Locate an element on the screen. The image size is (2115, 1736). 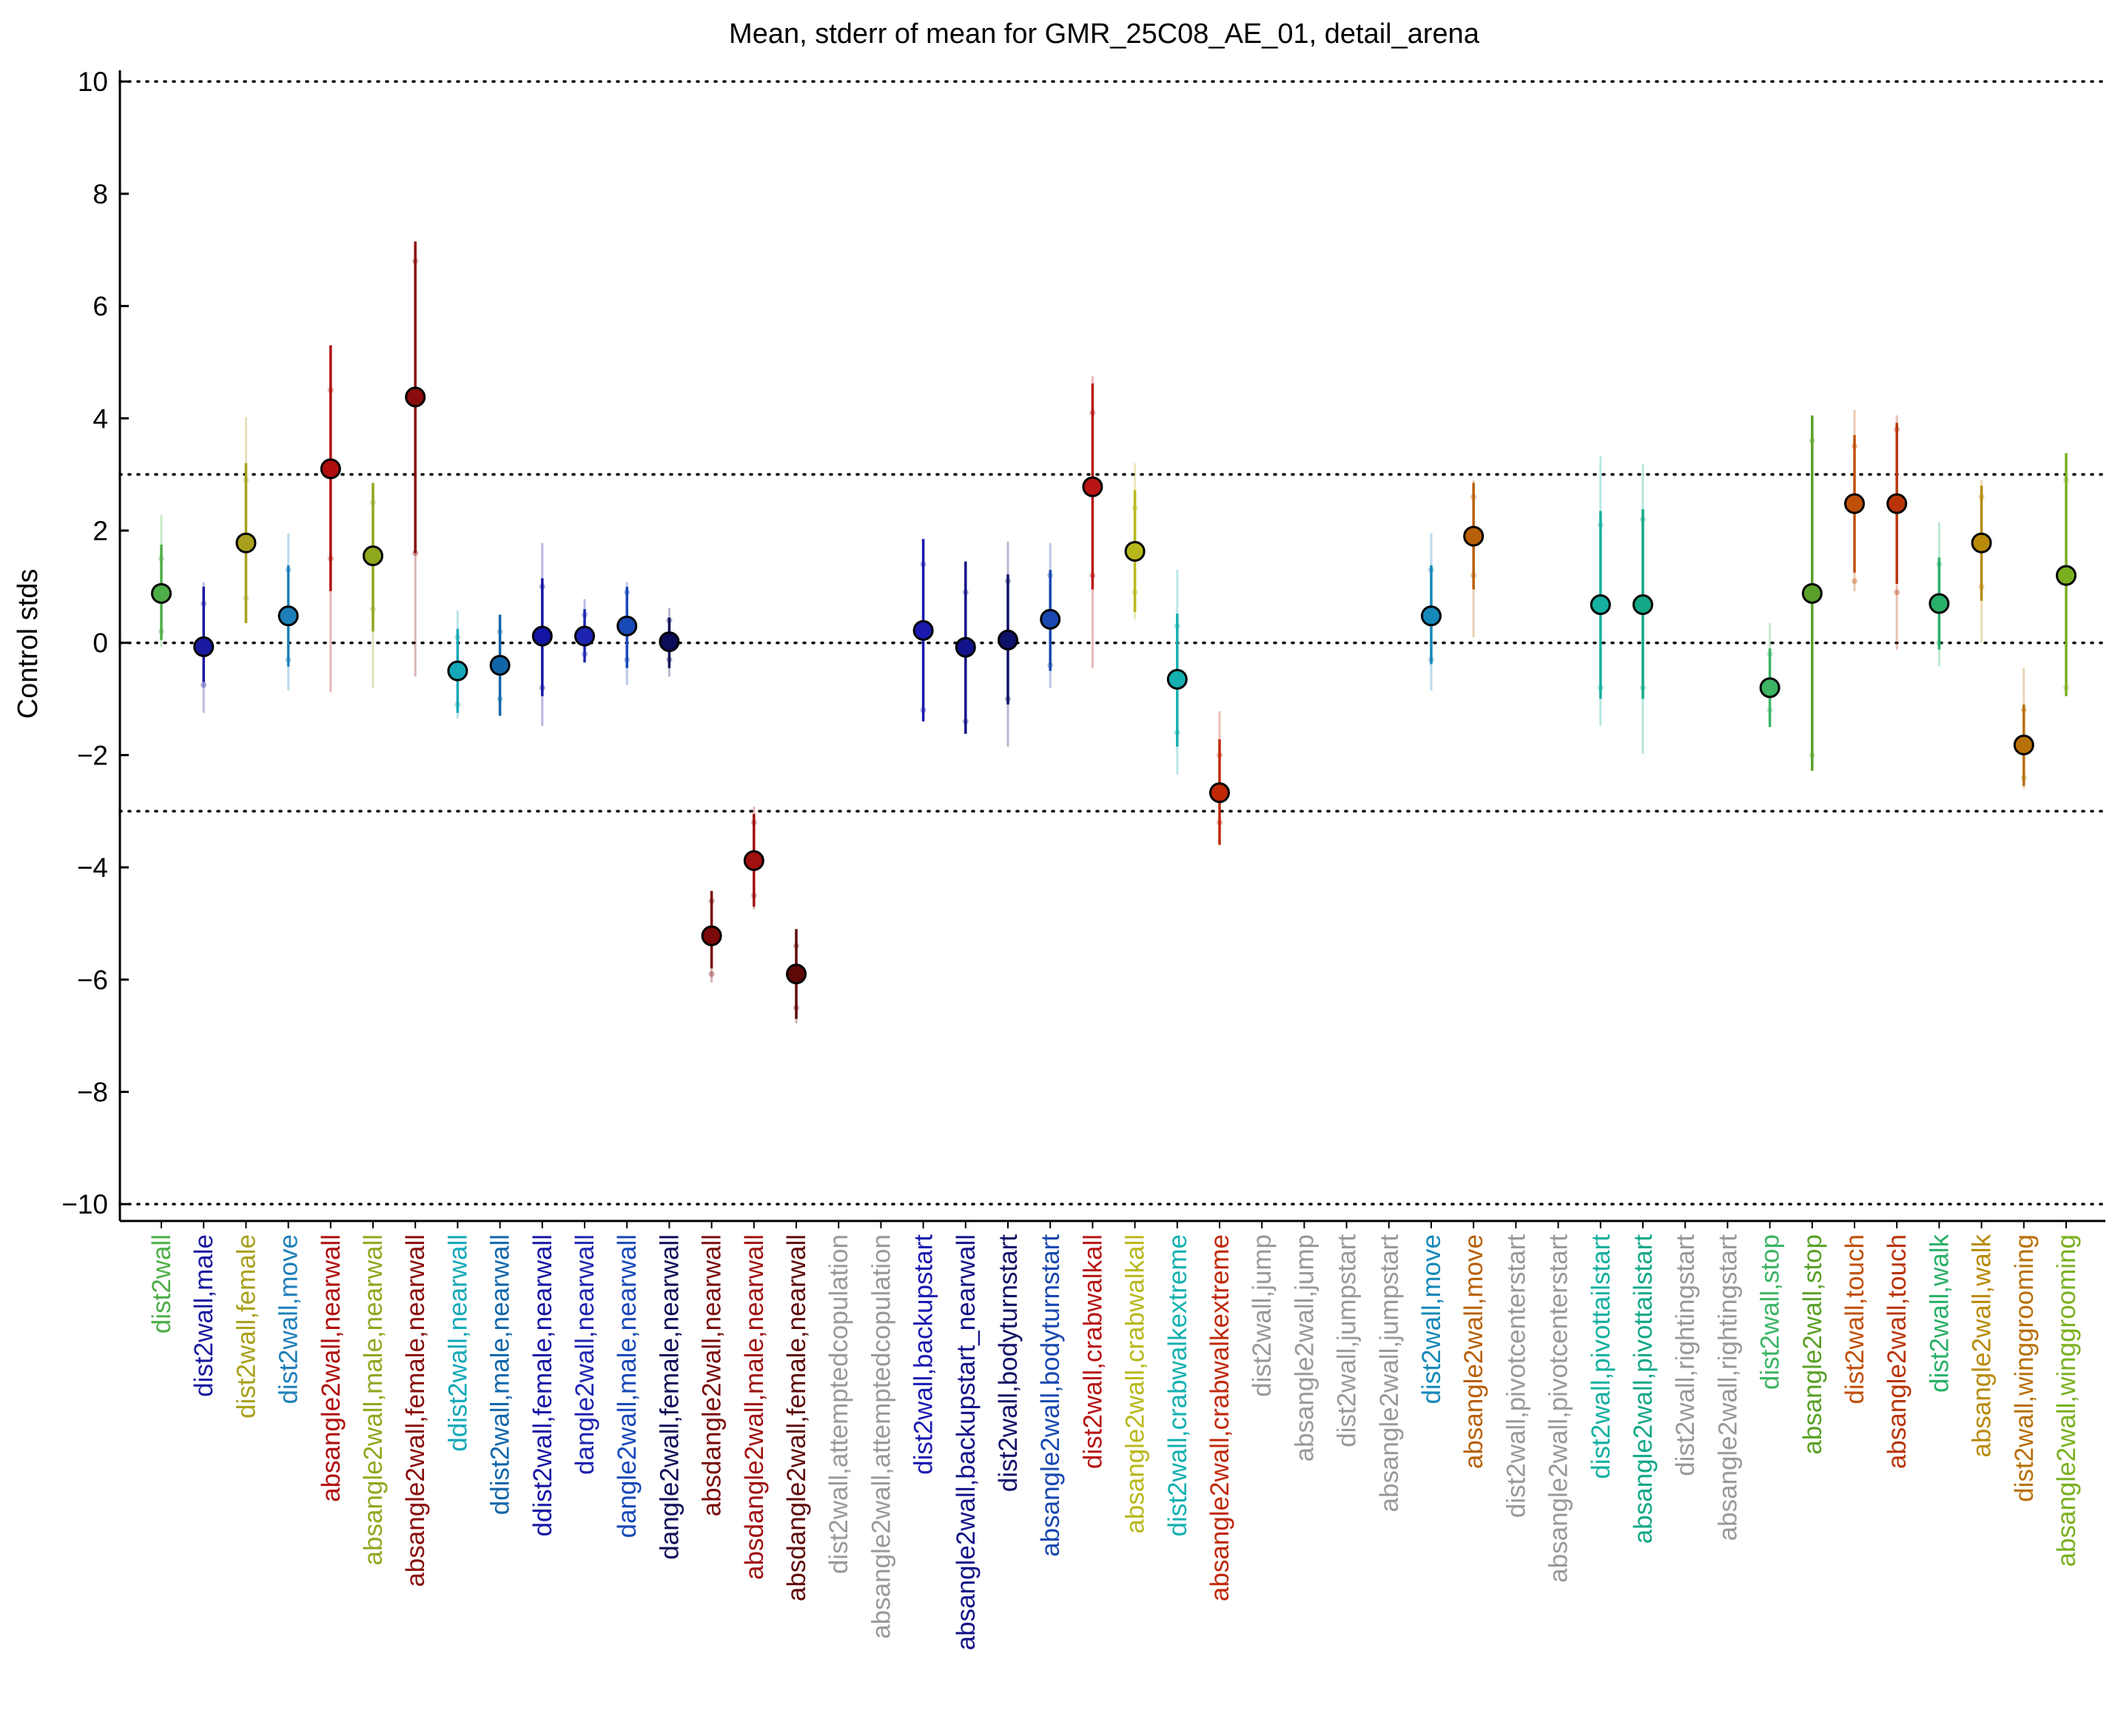
x-tick-label: dist2wall,jump is located at coordinates (1262, 1315).